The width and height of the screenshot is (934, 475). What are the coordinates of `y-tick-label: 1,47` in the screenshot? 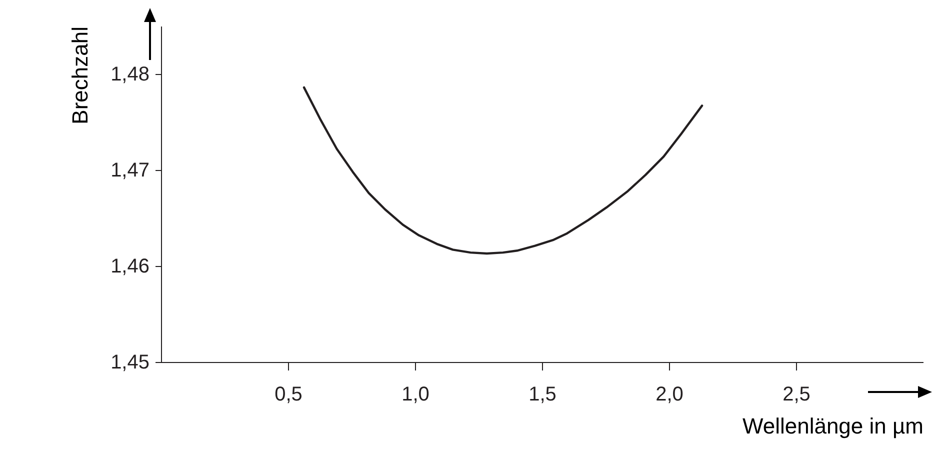 It's located at (130, 171).